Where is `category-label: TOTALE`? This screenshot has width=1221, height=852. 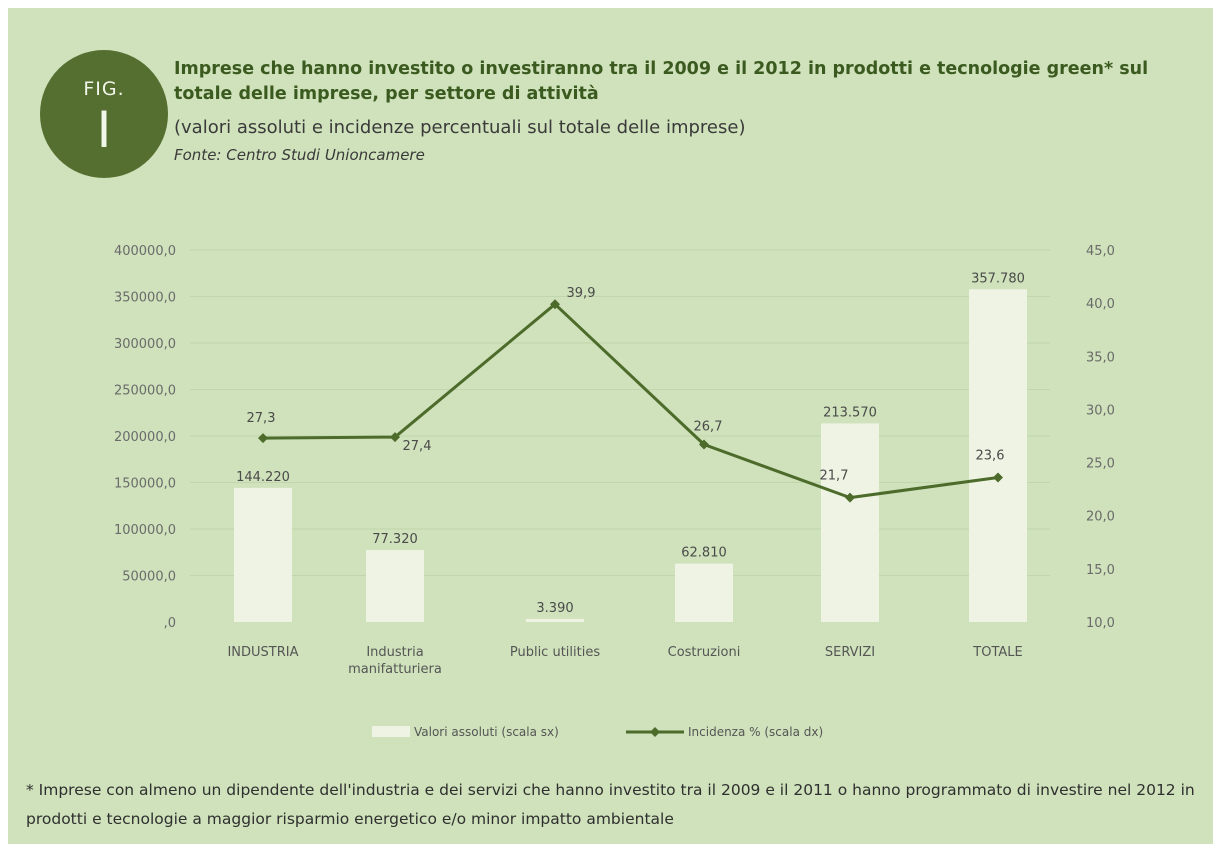
category-label: TOTALE is located at coordinates (997, 652).